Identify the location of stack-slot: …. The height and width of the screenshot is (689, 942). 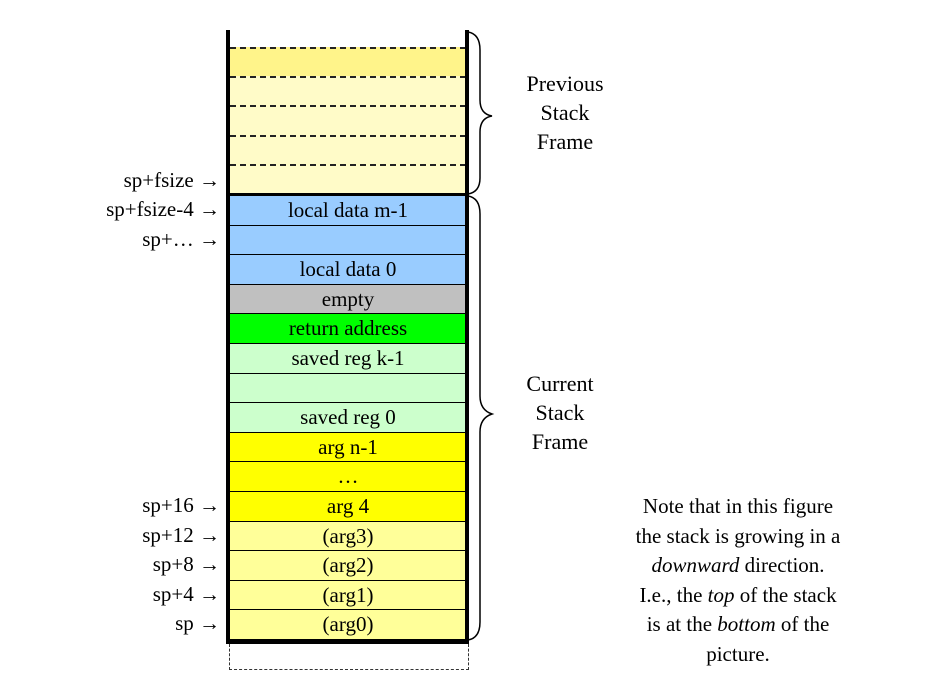
(348, 477).